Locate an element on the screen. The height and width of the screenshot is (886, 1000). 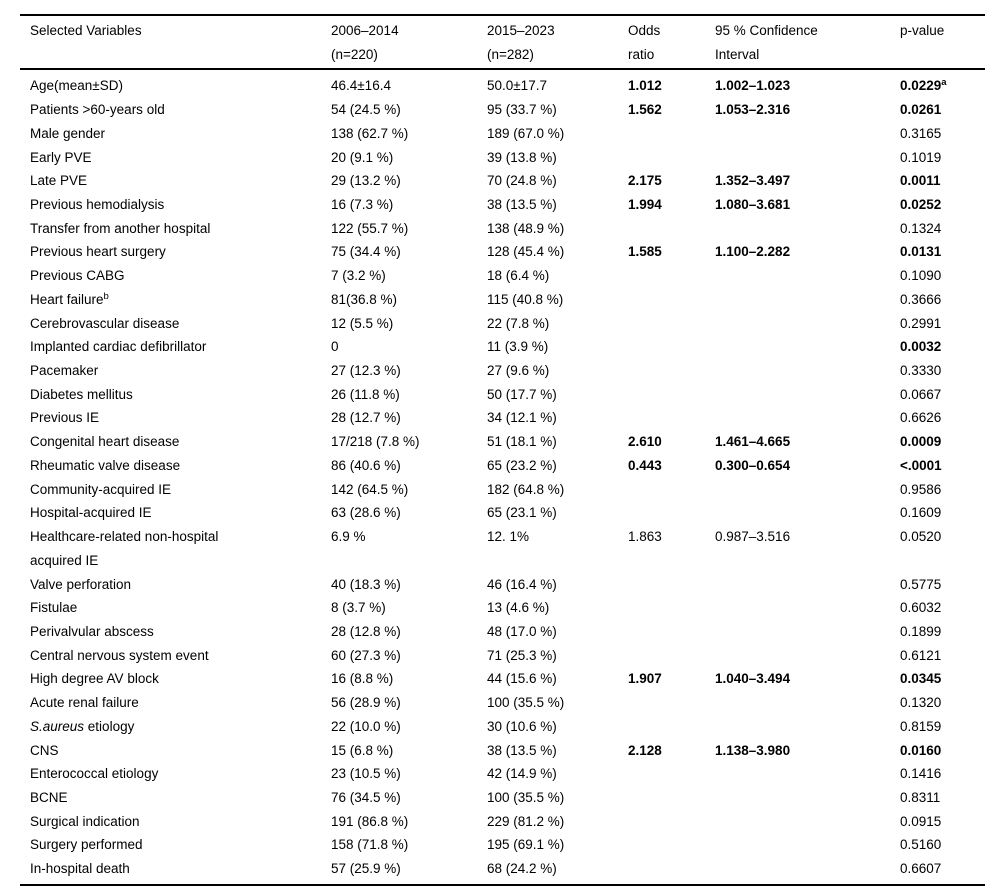
cell-confidence-interval: 1.080–3.681 is located at coordinates (753, 204).